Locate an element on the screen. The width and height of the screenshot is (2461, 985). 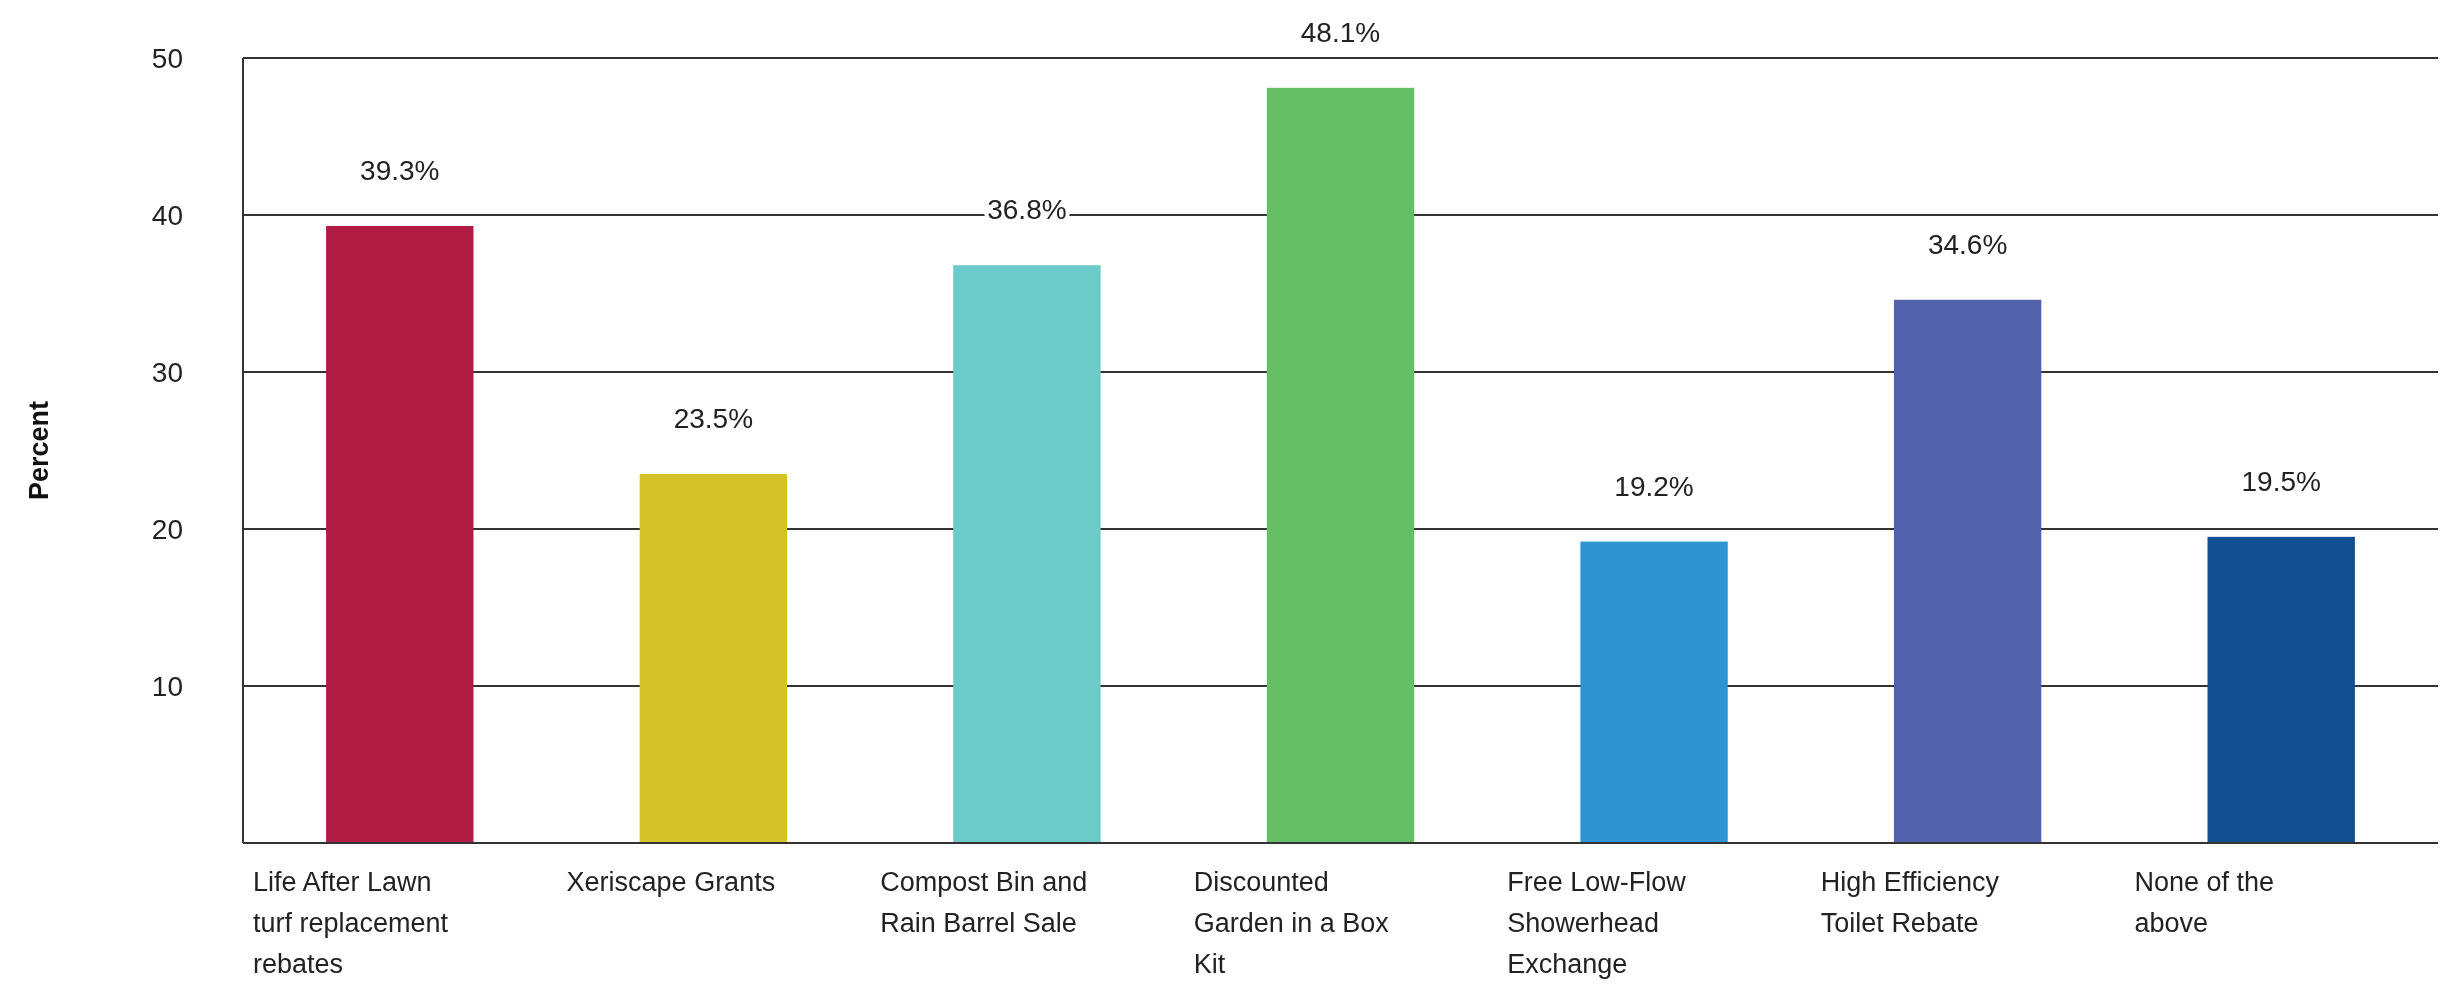
y-tick-label: 10 is located at coordinates (167, 686).